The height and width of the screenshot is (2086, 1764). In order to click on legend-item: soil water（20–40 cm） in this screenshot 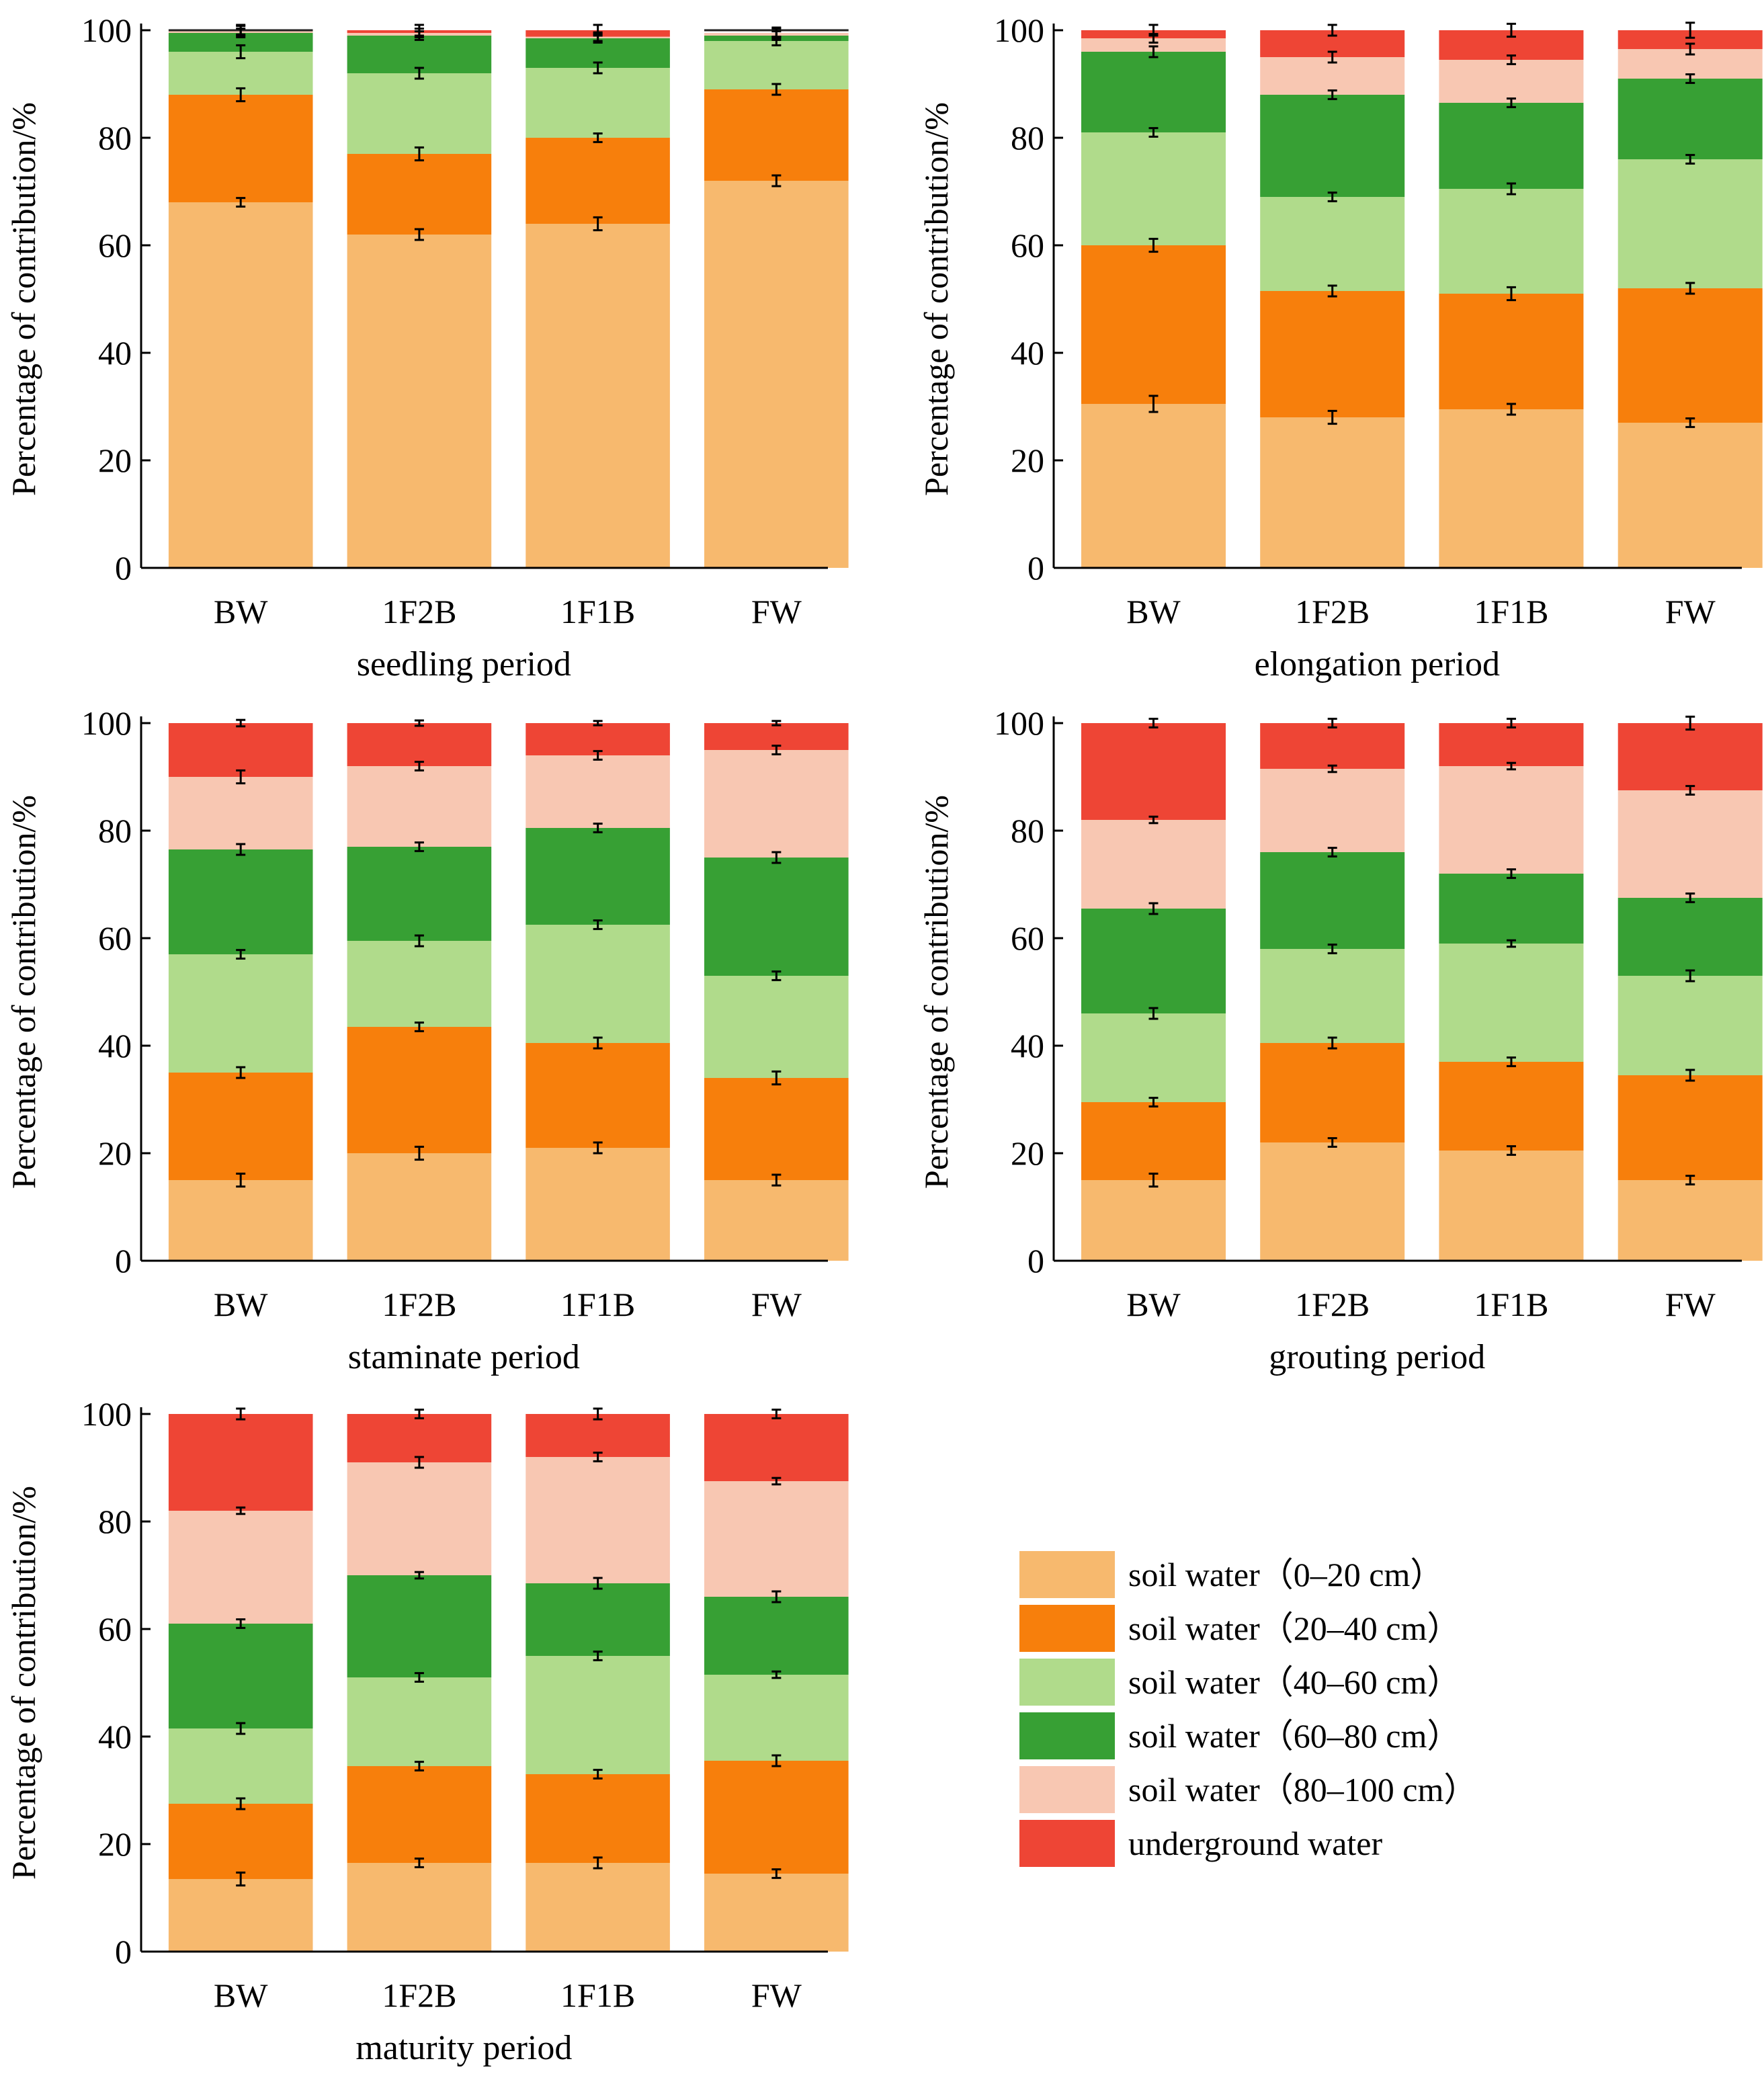, I will do `click(1240, 1629)`.